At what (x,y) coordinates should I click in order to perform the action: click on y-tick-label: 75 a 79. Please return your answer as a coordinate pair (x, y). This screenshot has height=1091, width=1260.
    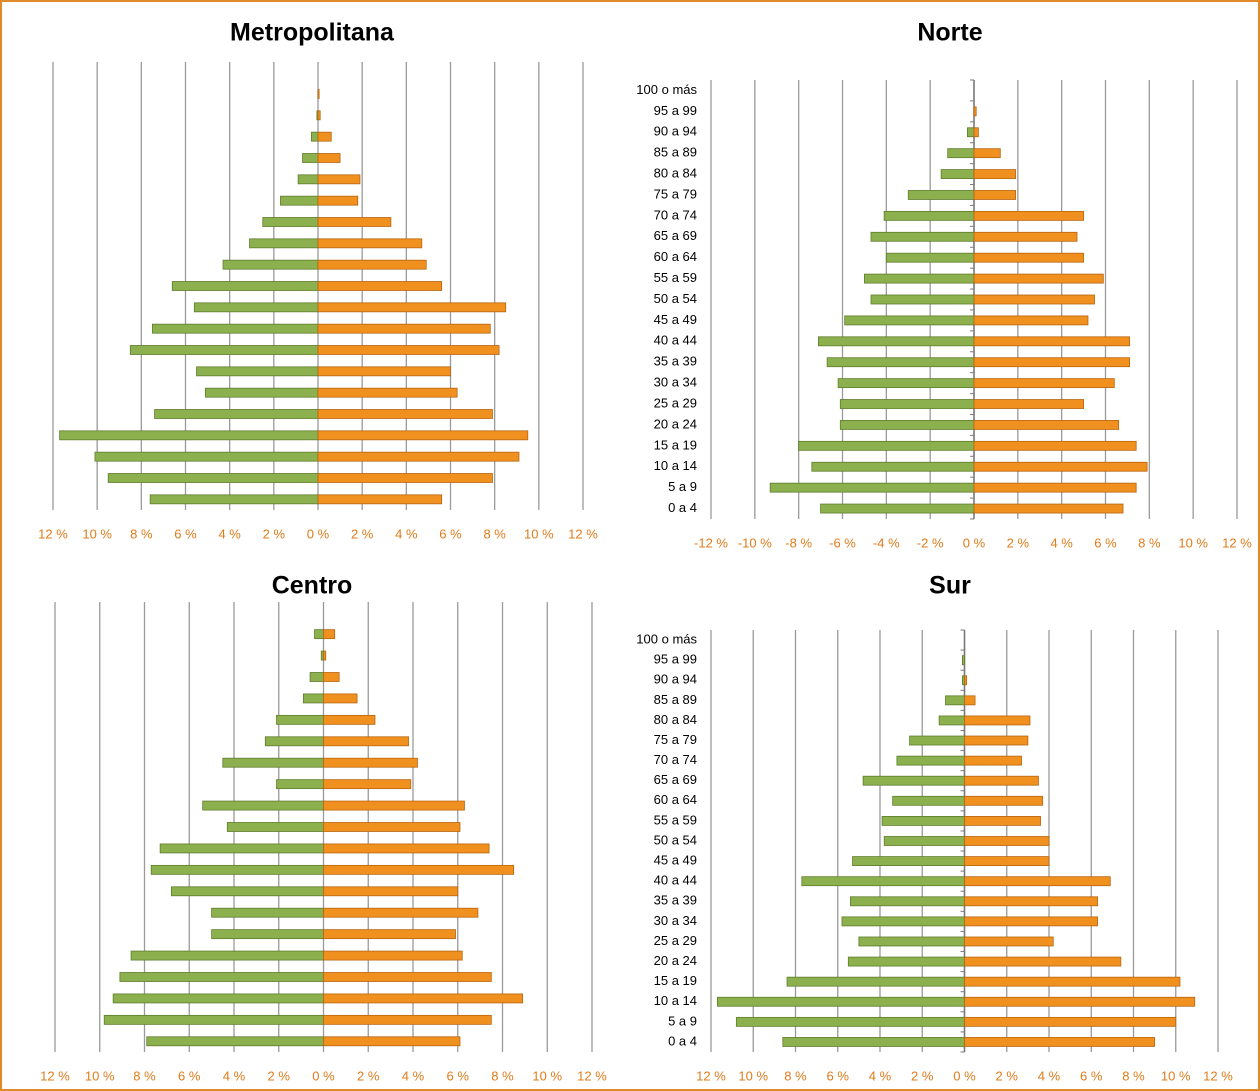
    Looking at the image, I should click on (675, 193).